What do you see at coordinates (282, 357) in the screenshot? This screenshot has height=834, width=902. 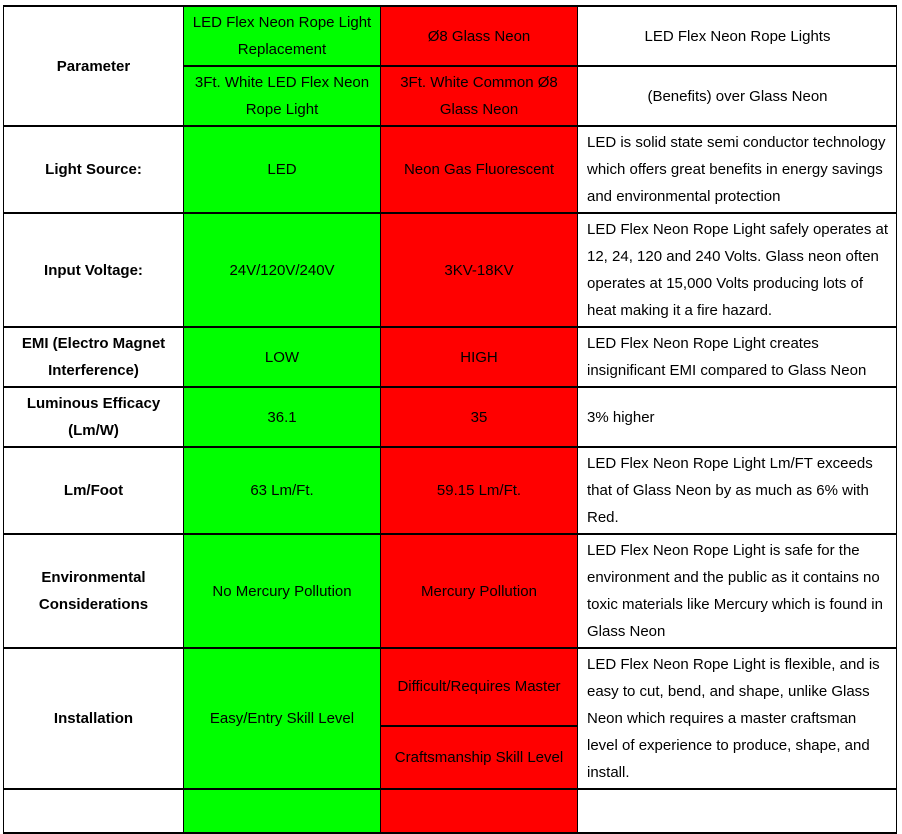 I see `led-cell-emi: LOW` at bounding box center [282, 357].